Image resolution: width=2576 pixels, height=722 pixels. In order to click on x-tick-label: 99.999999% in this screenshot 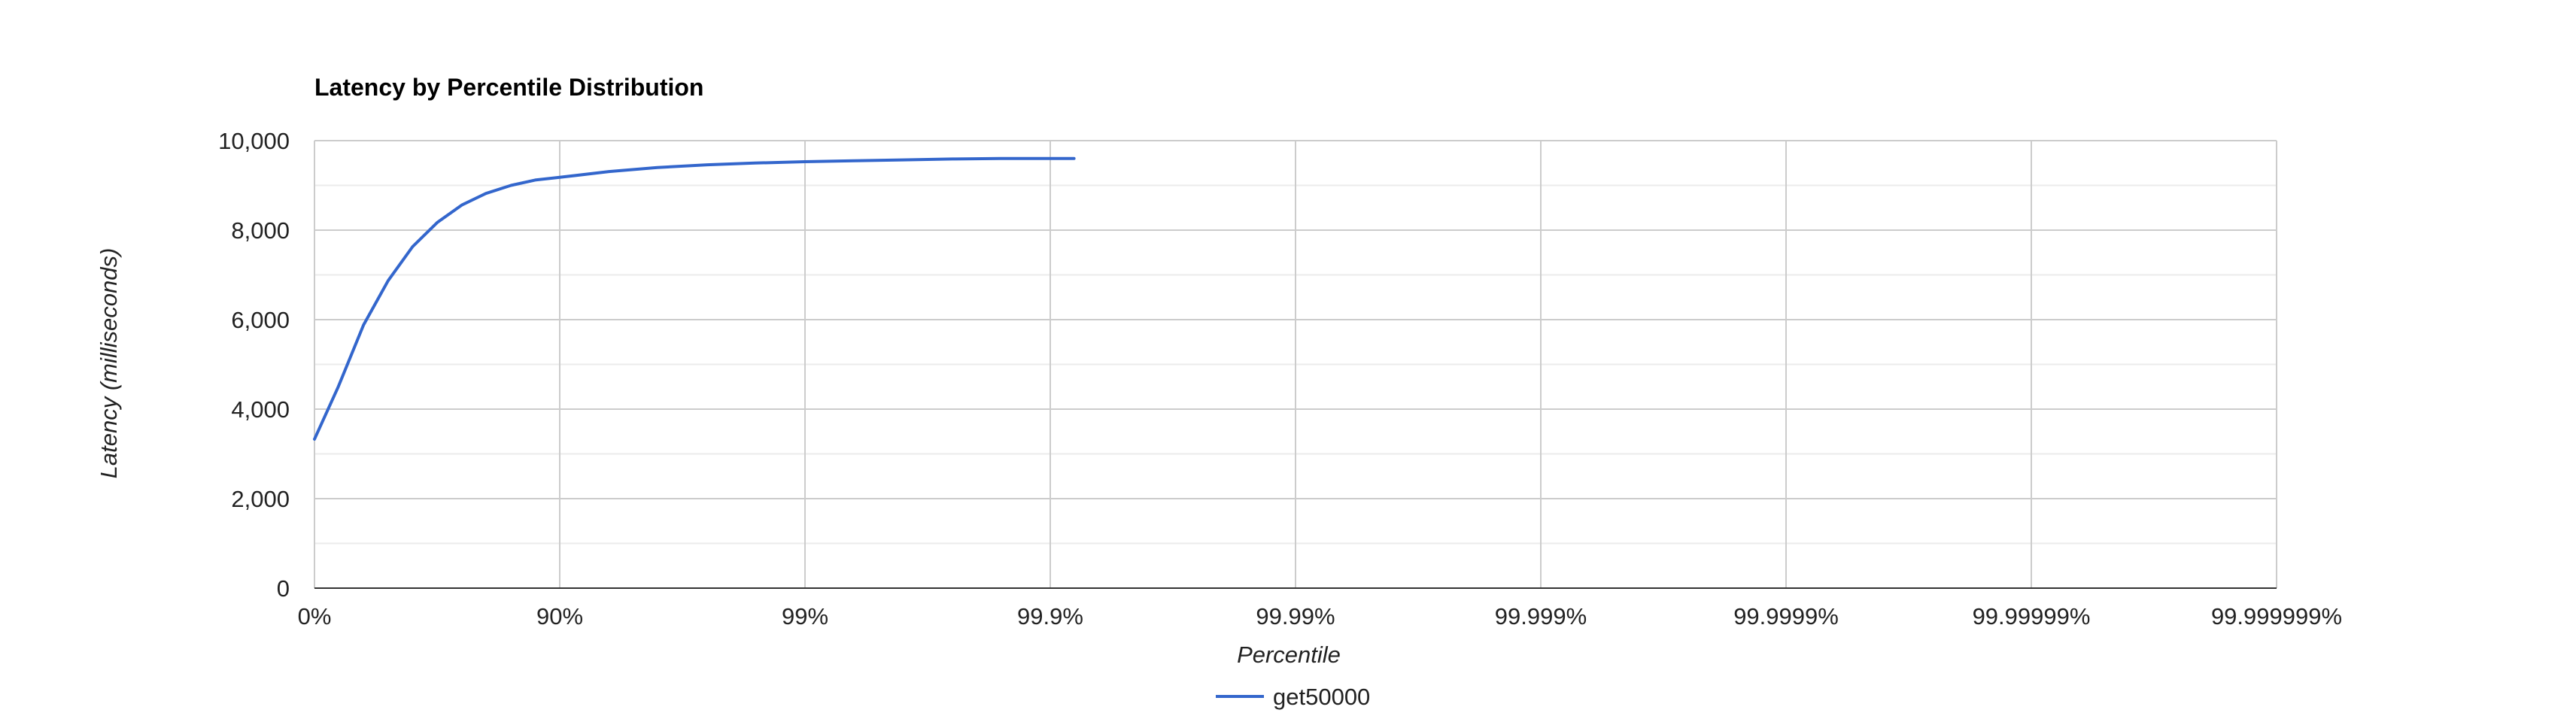, I will do `click(2276, 616)`.